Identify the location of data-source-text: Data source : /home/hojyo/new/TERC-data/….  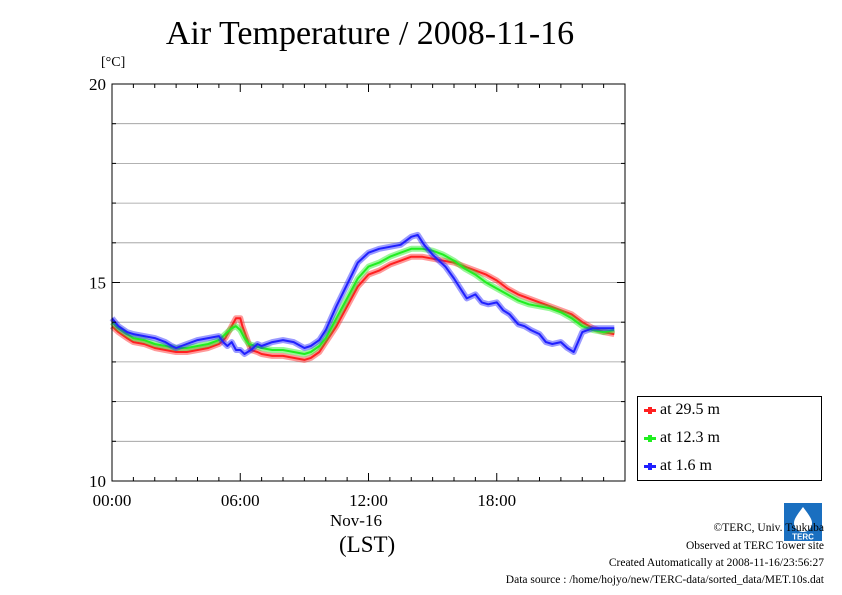
(664, 580).